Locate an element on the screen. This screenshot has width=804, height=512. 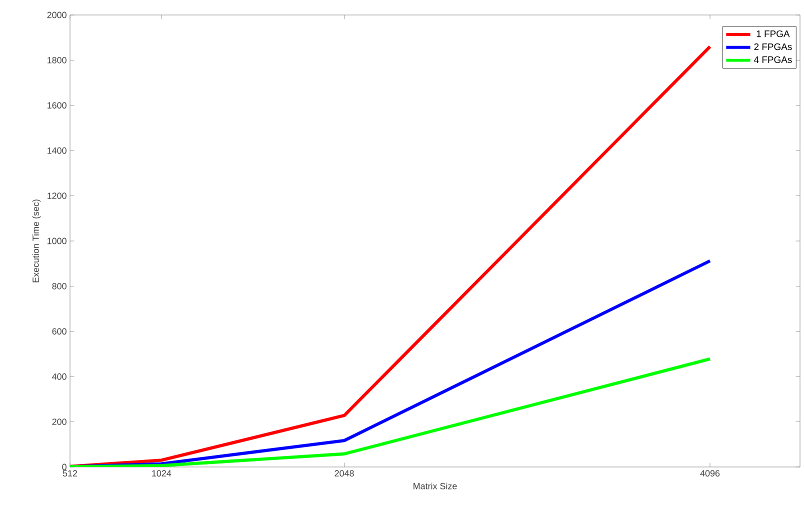
legend-label: 1 FPGA is located at coordinates (773, 34).